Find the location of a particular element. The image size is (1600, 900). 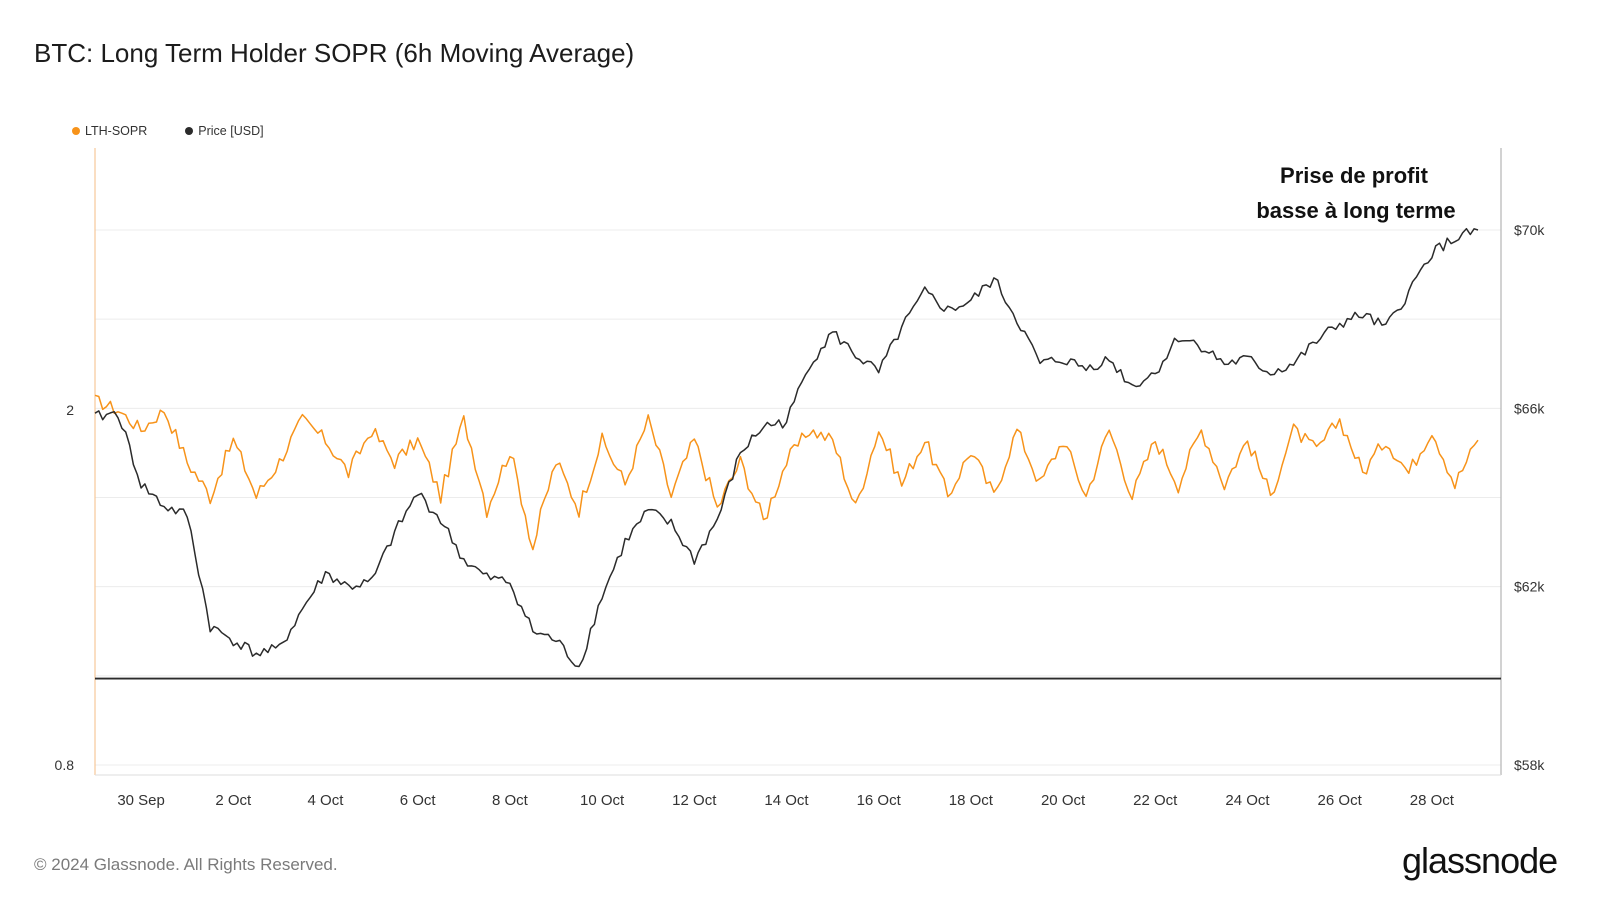

x-tick-label-12: 24 Oct is located at coordinates (1247, 800).